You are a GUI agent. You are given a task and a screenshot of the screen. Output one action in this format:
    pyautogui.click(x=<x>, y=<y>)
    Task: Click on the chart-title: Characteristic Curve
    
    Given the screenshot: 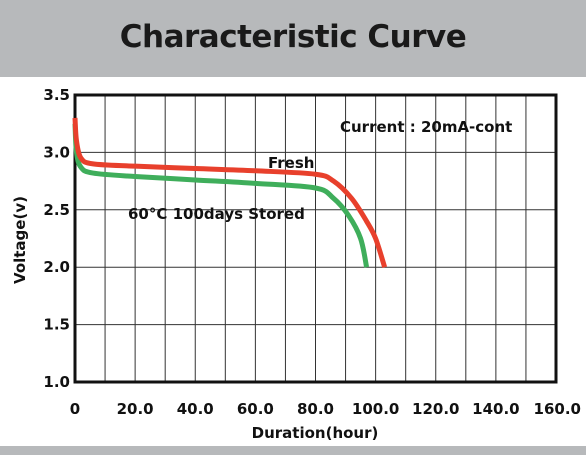 What is the action you would take?
    pyautogui.click(x=293, y=36)
    